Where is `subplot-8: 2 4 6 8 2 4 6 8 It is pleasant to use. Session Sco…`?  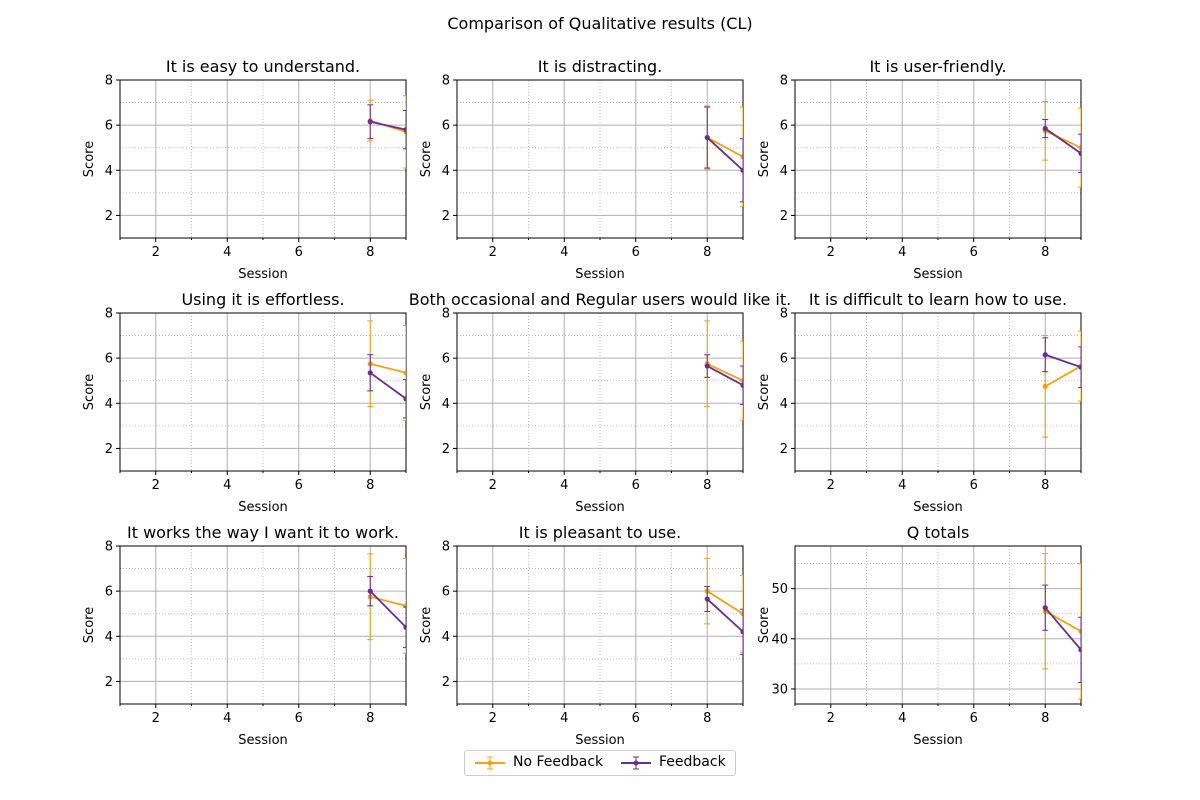 subplot-8: 2 4 6 8 2 4 6 8 It is pleasant to use. Session Sco… is located at coordinates (581, 635).